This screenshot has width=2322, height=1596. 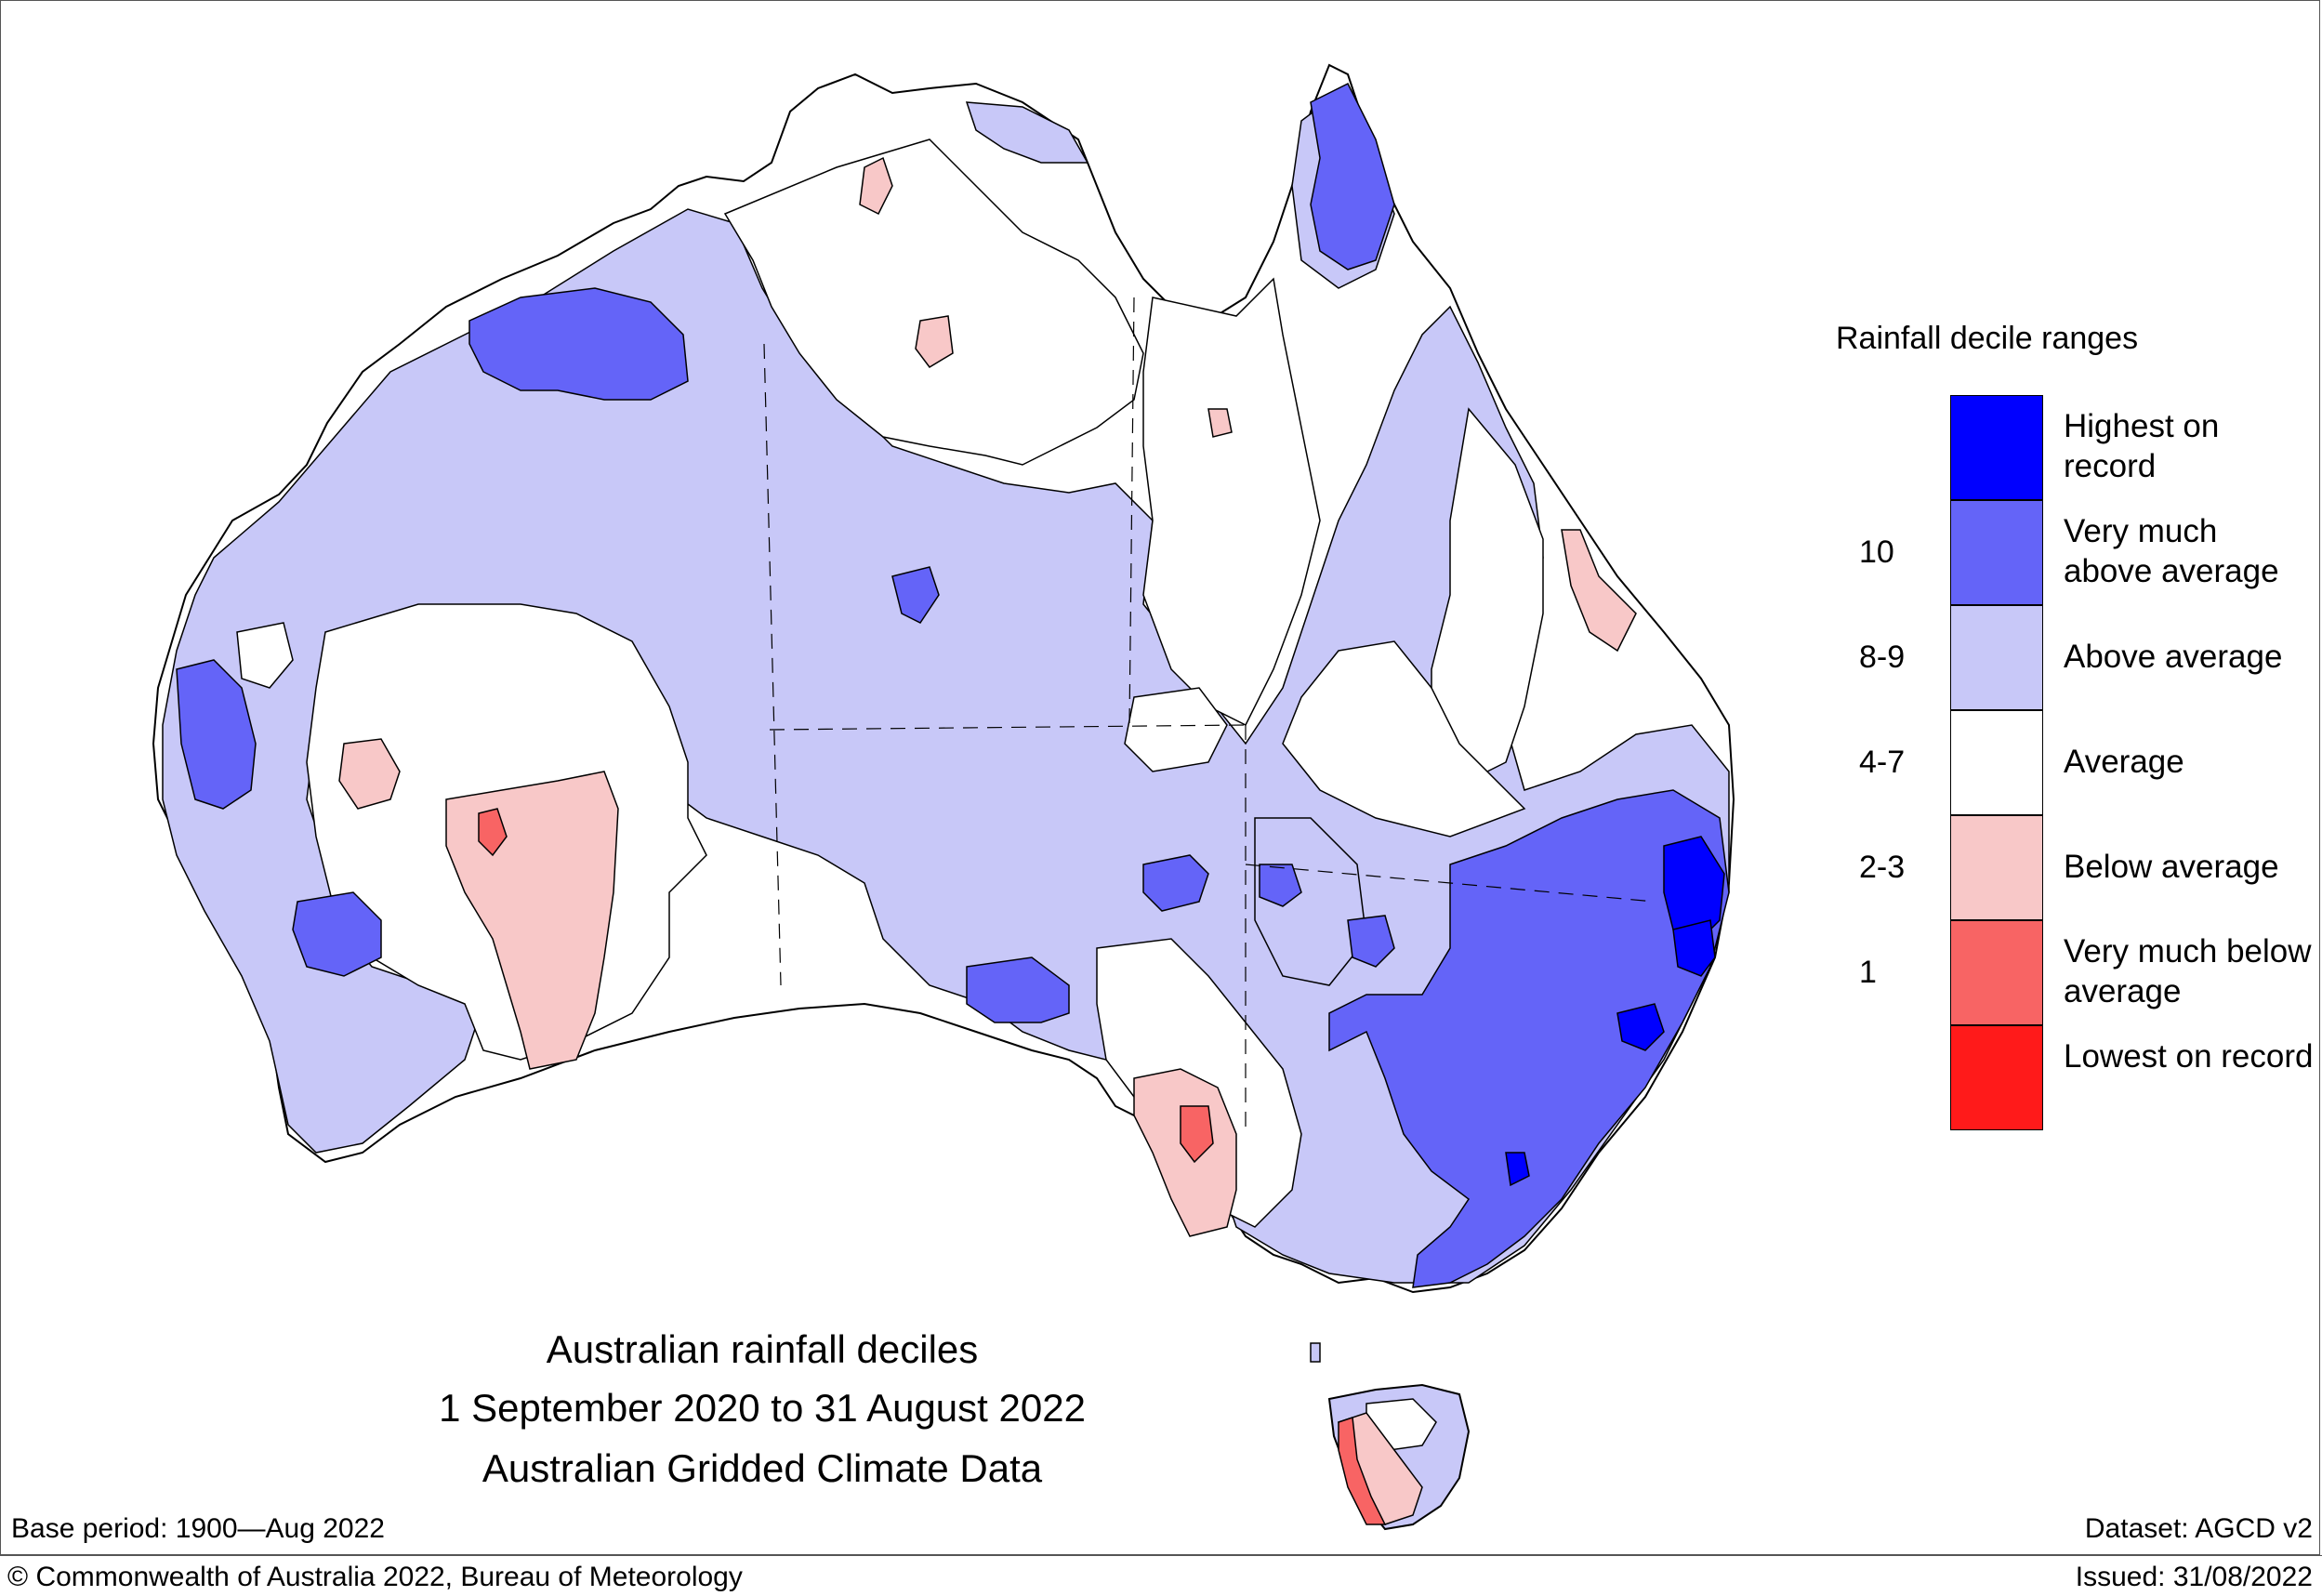 I want to click on legend-category-label: Very much above average, so click(x=2171, y=551).